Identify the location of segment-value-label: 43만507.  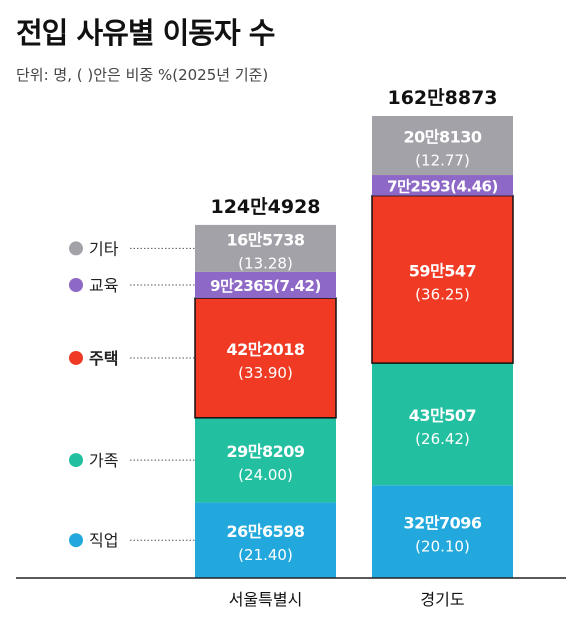
(442, 415).